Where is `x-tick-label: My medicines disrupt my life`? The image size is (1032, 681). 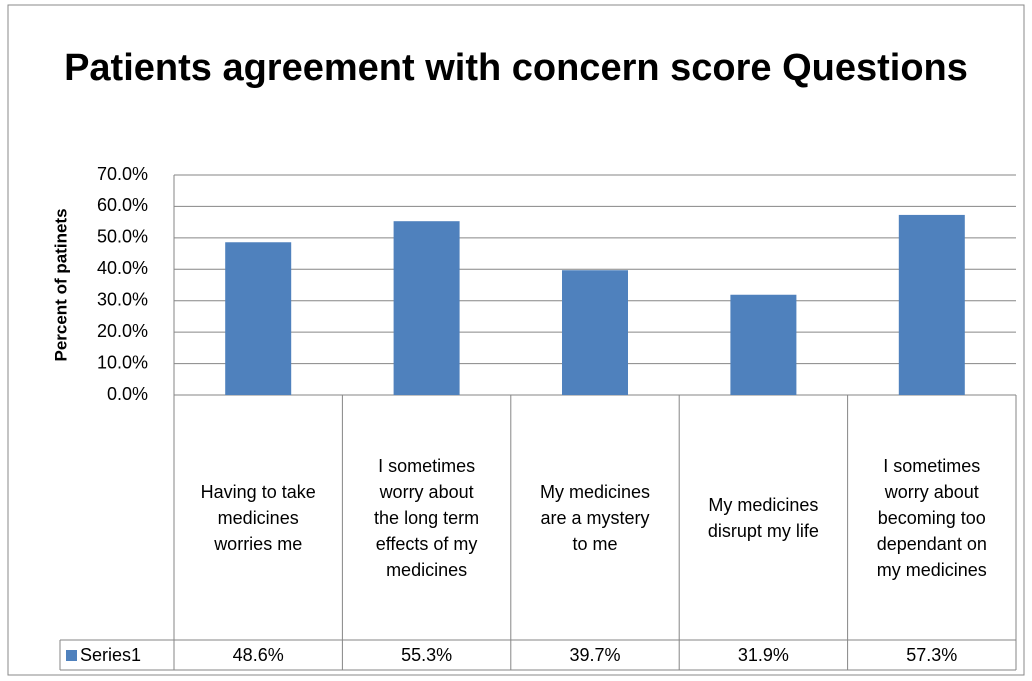 x-tick-label: My medicines disrupt my life is located at coordinates (763, 517).